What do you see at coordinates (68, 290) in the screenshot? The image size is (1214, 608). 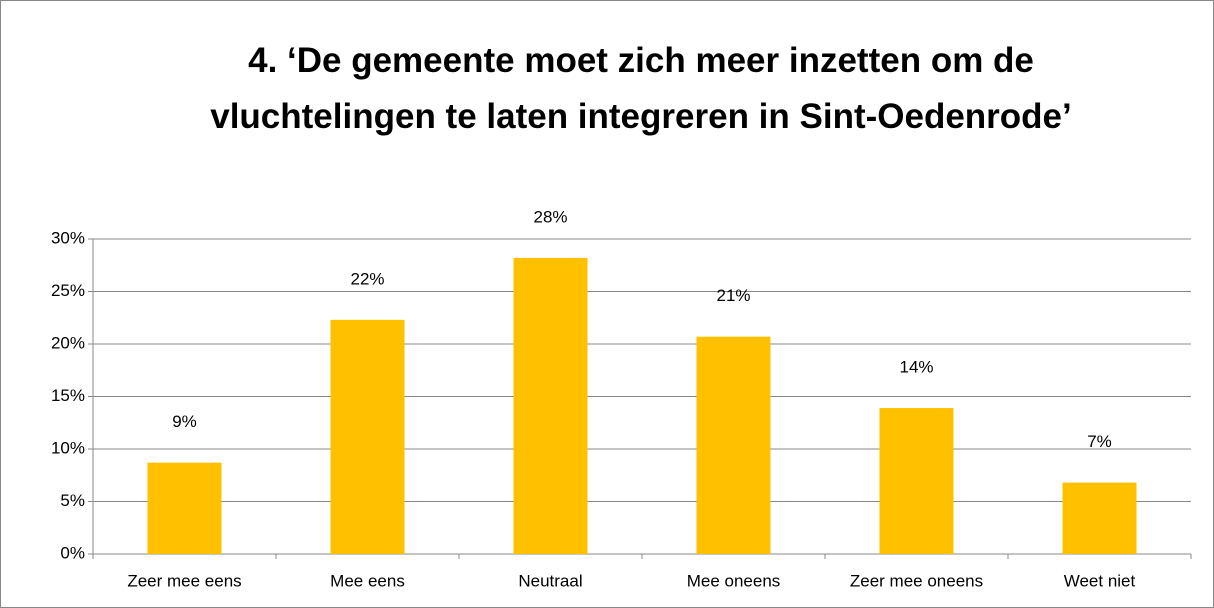 I see `y-tick-label: 25%` at bounding box center [68, 290].